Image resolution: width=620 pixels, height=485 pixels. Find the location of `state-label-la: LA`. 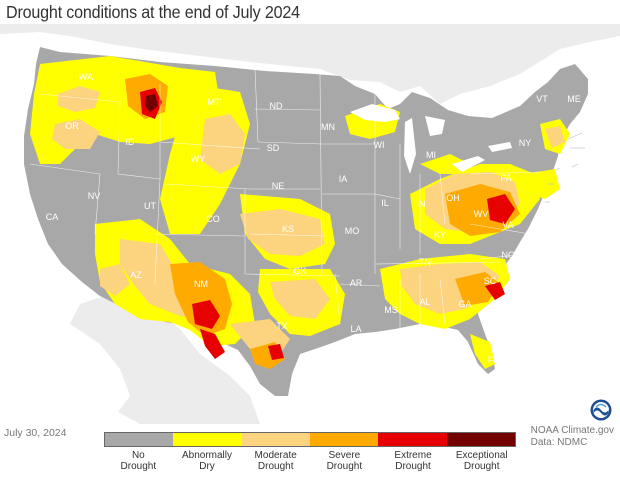

state-label-la: LA is located at coordinates (355, 329).